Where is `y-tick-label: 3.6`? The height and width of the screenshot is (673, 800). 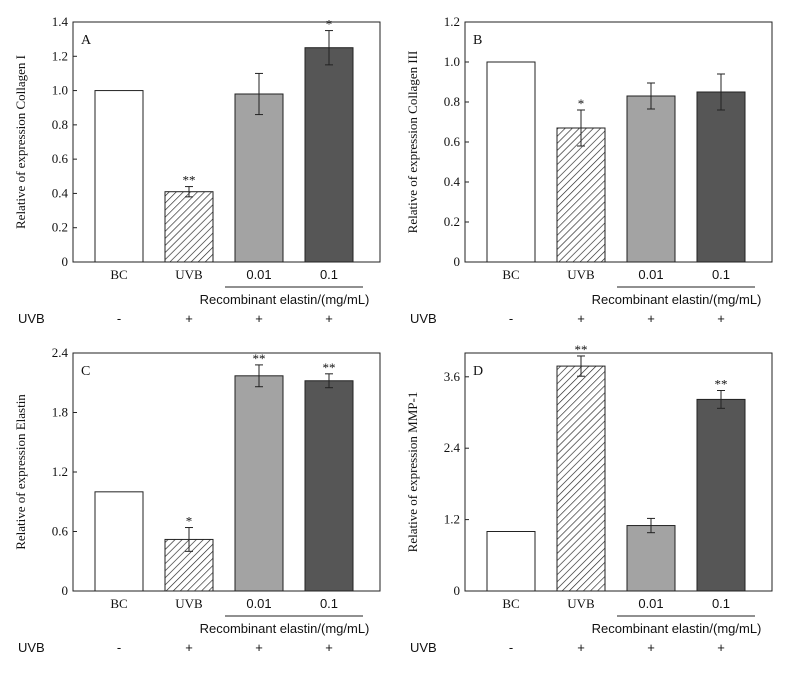 y-tick-label: 3.6 is located at coordinates (452, 376).